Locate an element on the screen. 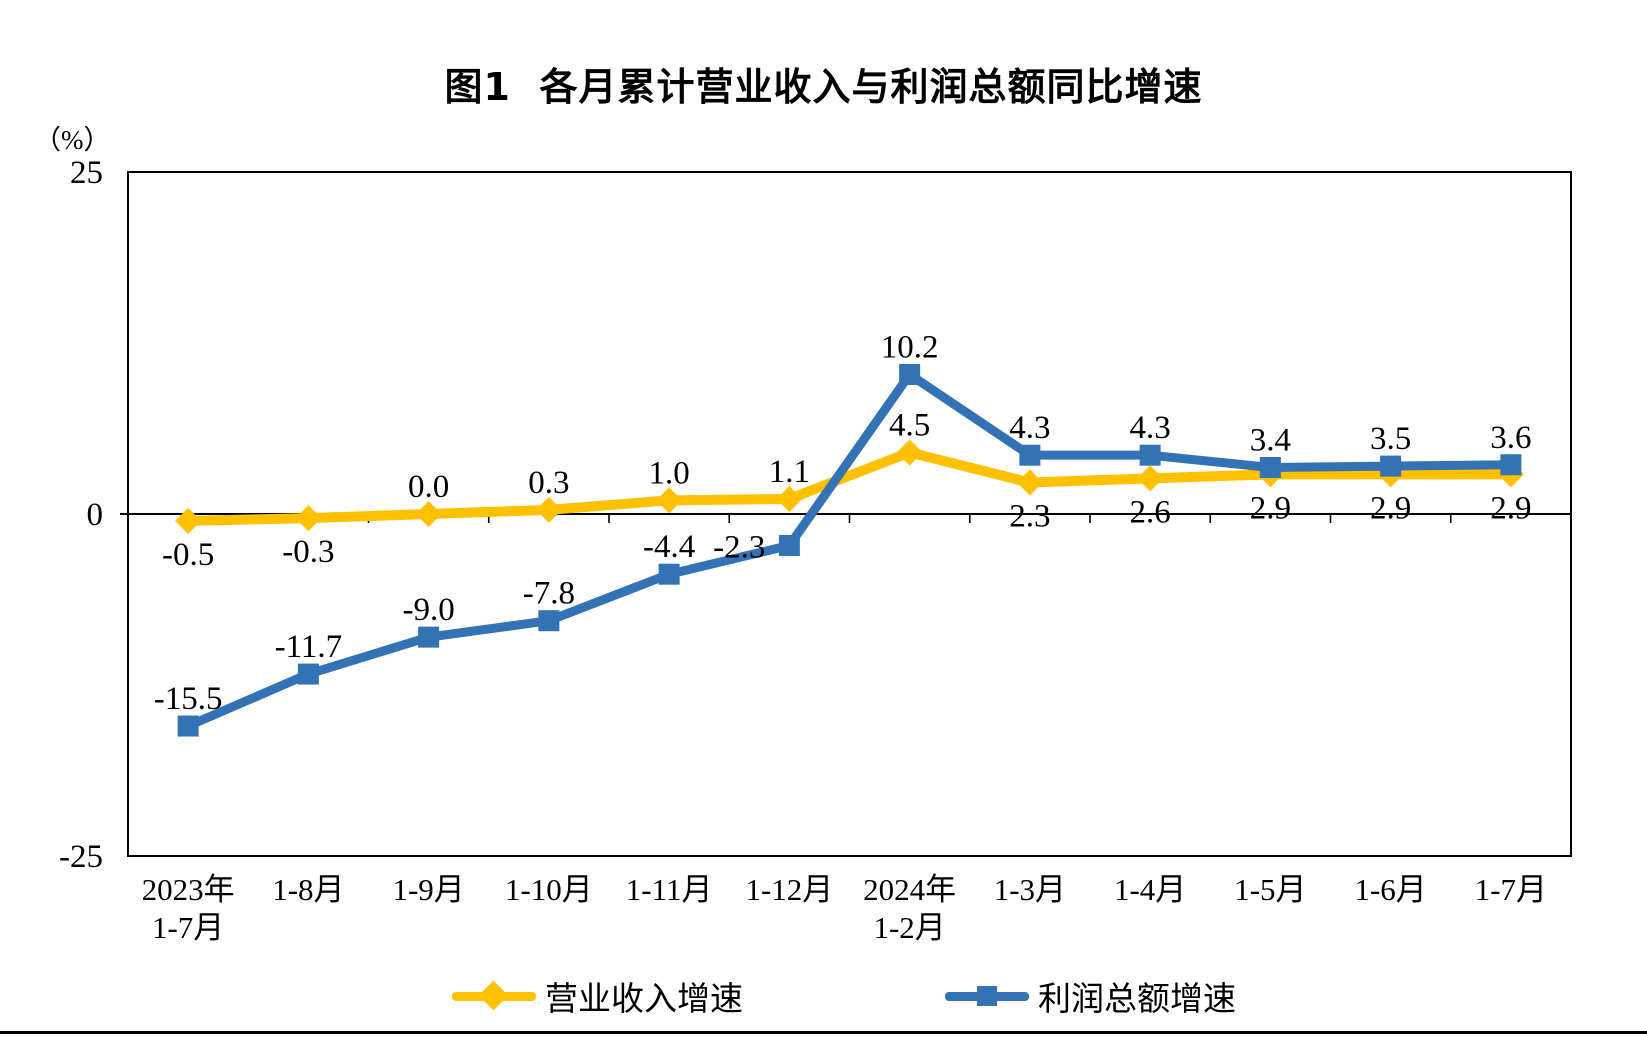  data-label: 0.3 is located at coordinates (548, 483).